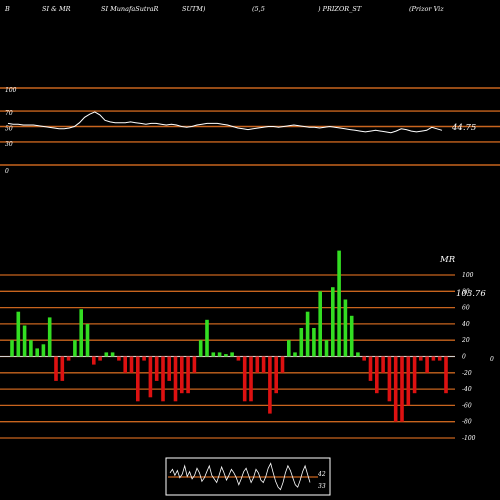  What do you see at coordinates (467, 422) in the screenshot?
I see `mr-tick-label: -80` at bounding box center [467, 422].